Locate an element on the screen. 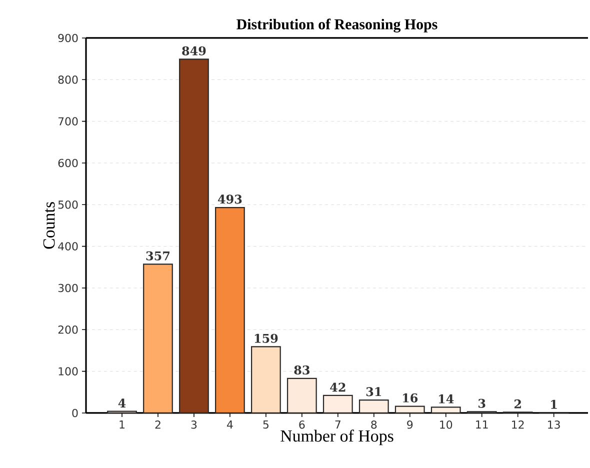 The width and height of the screenshot is (590, 468). x-tick-label: 9 is located at coordinates (410, 424).